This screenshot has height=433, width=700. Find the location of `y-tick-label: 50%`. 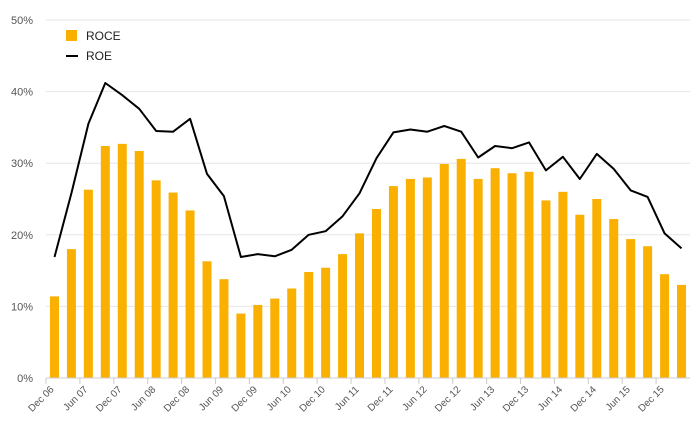

y-tick-label: 50% is located at coordinates (22, 21).